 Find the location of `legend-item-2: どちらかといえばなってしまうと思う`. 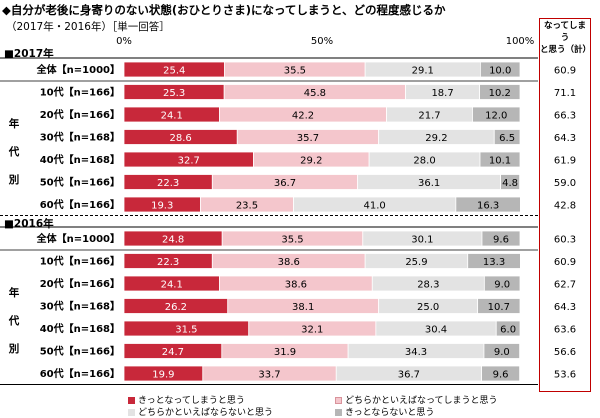

legend-item-2: どちらかといえばなってしまうと思う is located at coordinates (416, 399).